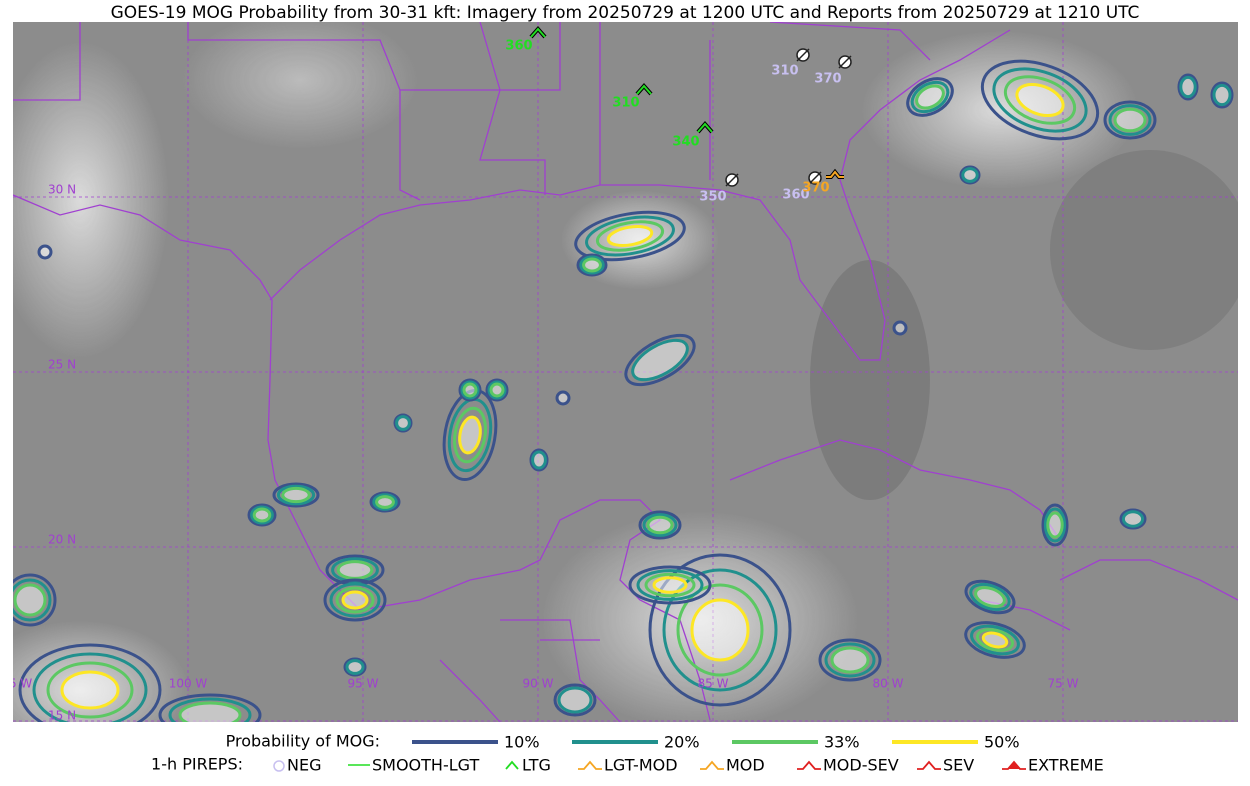 The height and width of the screenshot is (786, 1250). Describe the element at coordinates (815, 188) in the screenshot. I see `pirep-label: 370` at that location.